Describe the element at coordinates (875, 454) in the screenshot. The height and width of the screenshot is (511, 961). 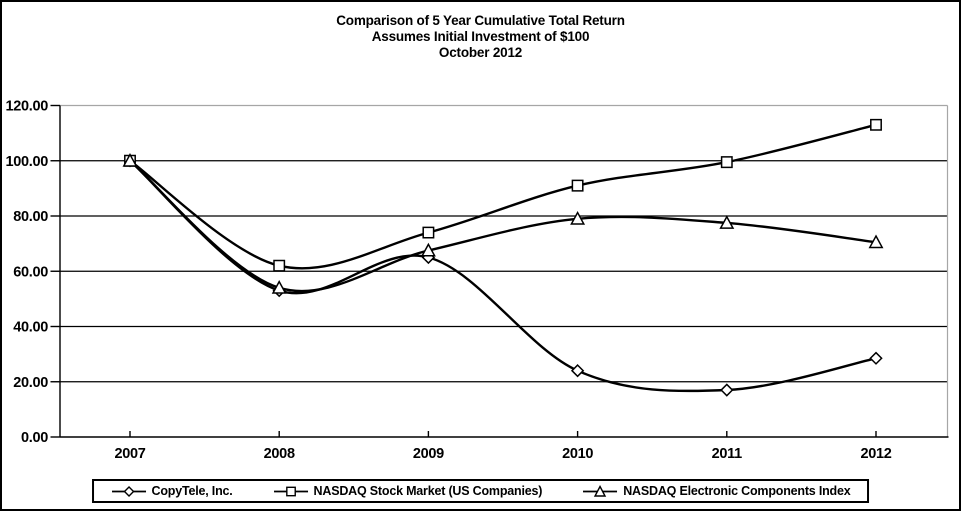
I see `x-axis-label: 2012` at that location.